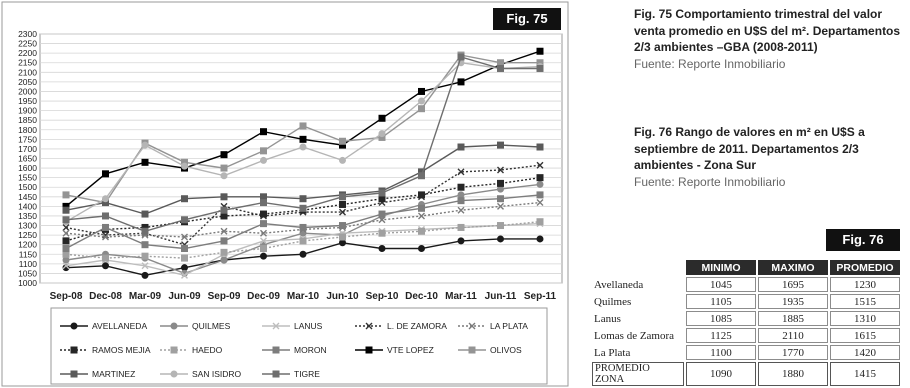  What do you see at coordinates (184, 296) in the screenshot?
I see `x-tick-label: Jun-09` at bounding box center [184, 296].